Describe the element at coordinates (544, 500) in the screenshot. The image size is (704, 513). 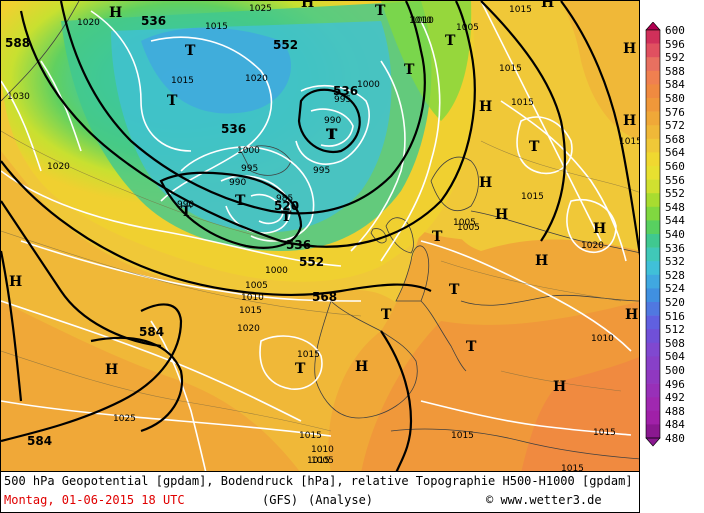
I see `footer-copyright: © www.wetter3.de` at that location.